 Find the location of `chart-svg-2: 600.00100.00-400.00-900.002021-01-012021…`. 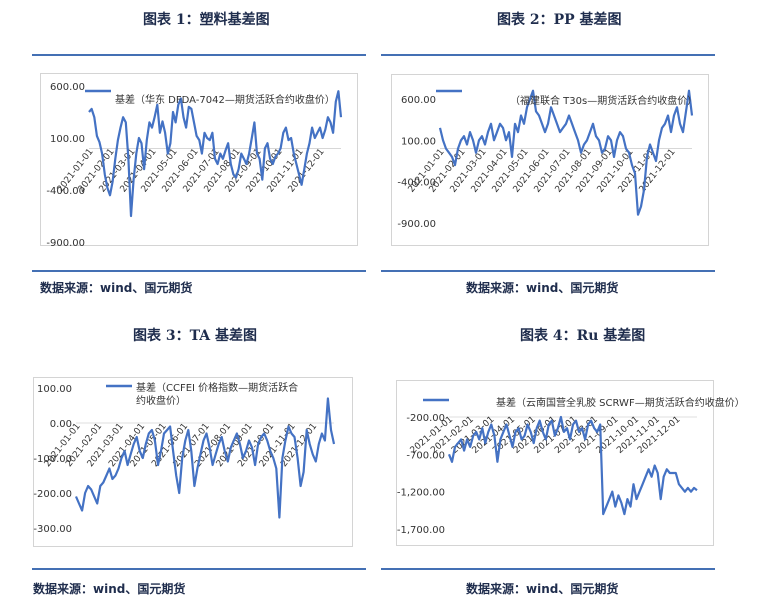

chart-svg-2: 600.00100.00-400.00-900.002021-01-012021… is located at coordinates (547, 159).